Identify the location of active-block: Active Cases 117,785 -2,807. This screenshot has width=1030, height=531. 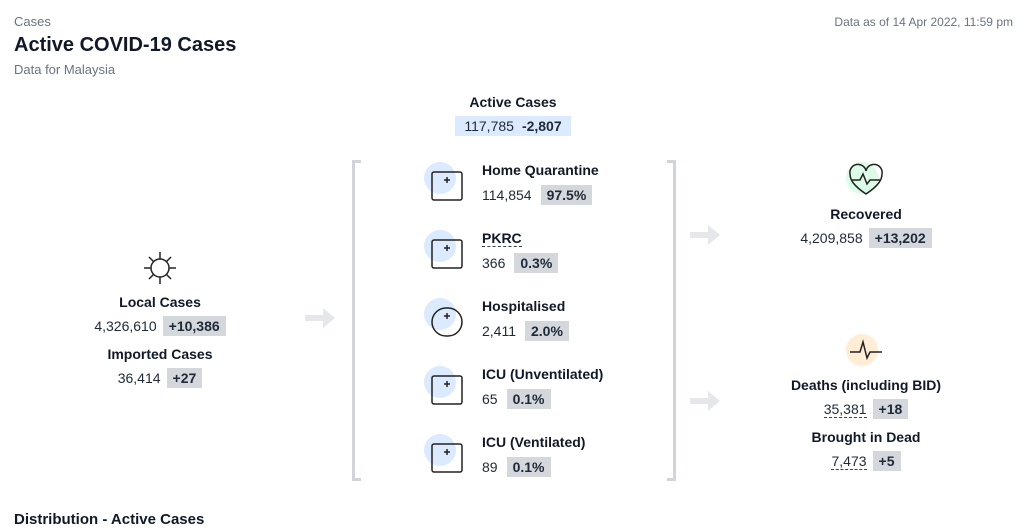
(513, 115).